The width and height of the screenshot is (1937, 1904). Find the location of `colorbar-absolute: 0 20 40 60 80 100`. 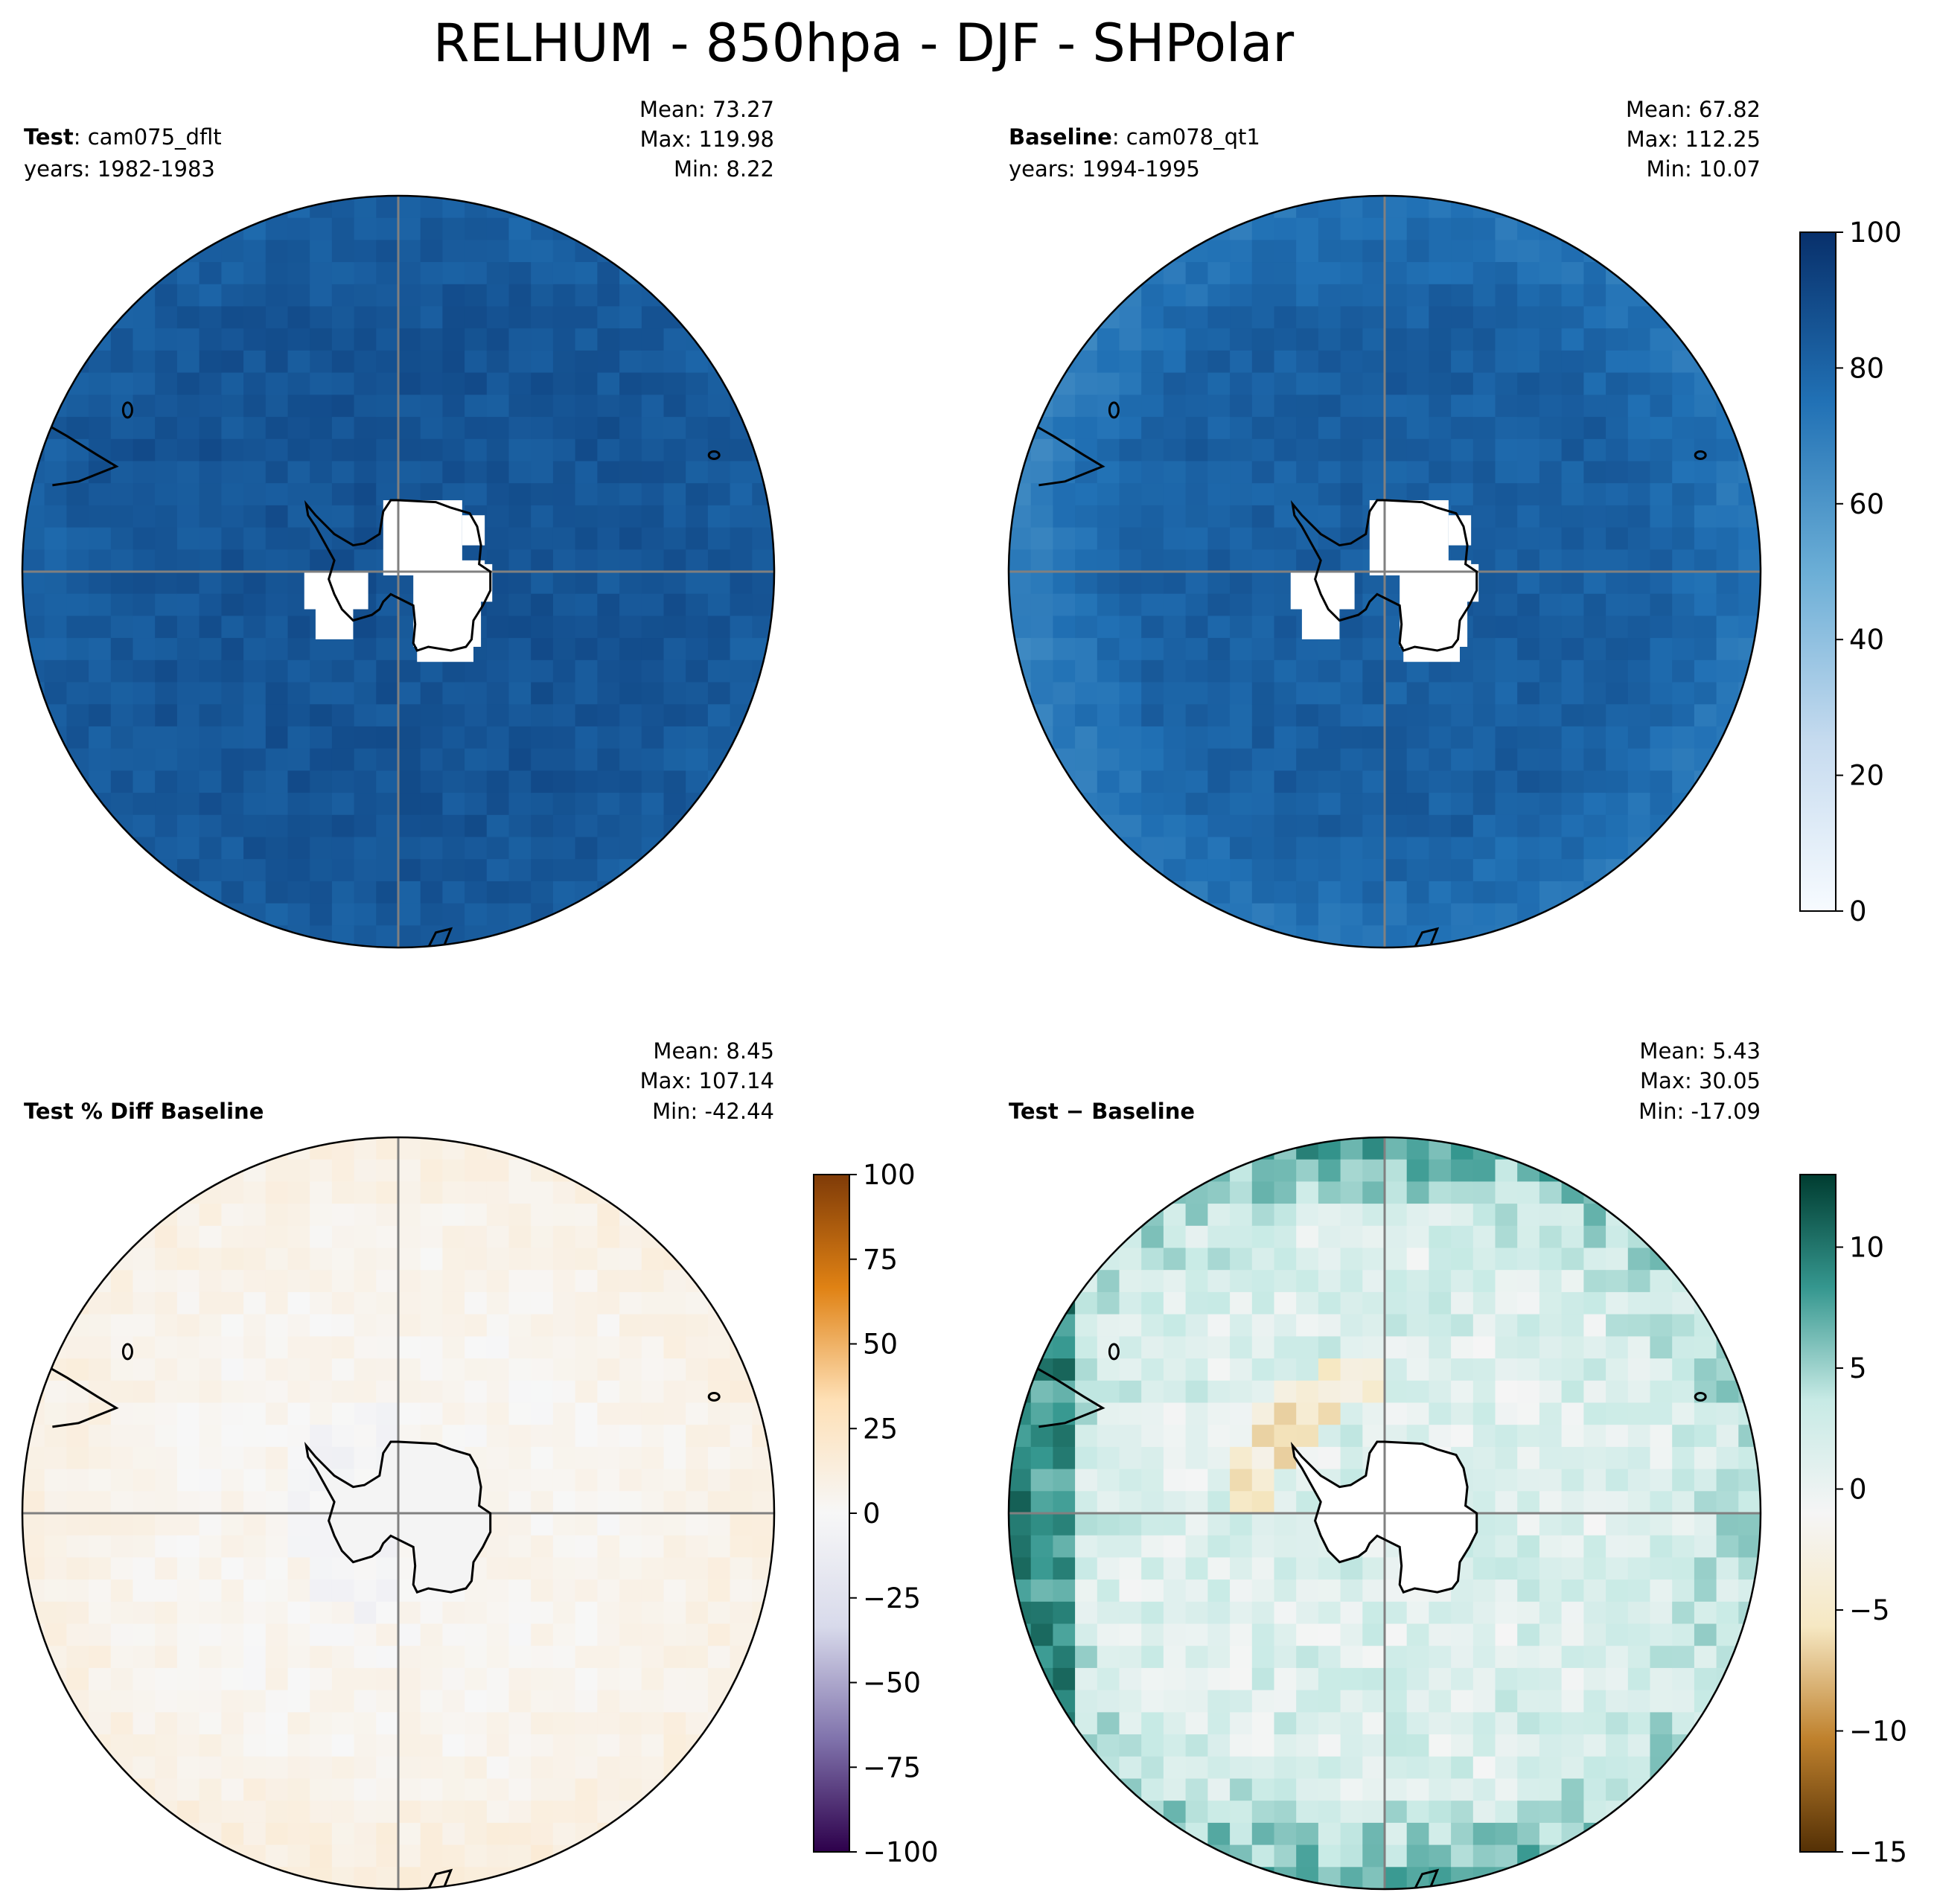

colorbar-absolute: 0 20 40 60 80 100 is located at coordinates (1851, 572).